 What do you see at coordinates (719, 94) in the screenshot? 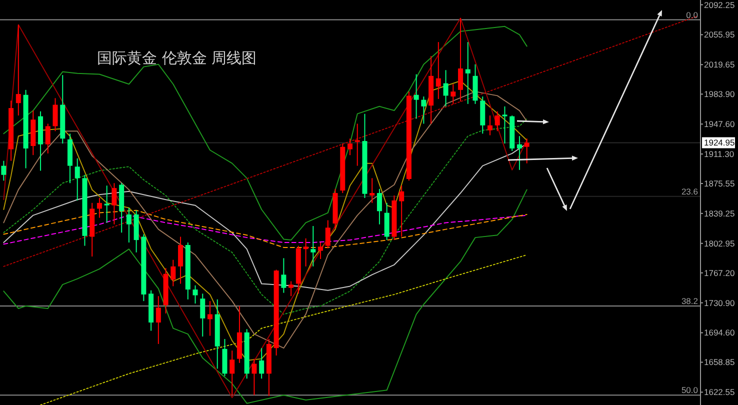
I see `y-tick-label: 1983.90` at bounding box center [719, 94].